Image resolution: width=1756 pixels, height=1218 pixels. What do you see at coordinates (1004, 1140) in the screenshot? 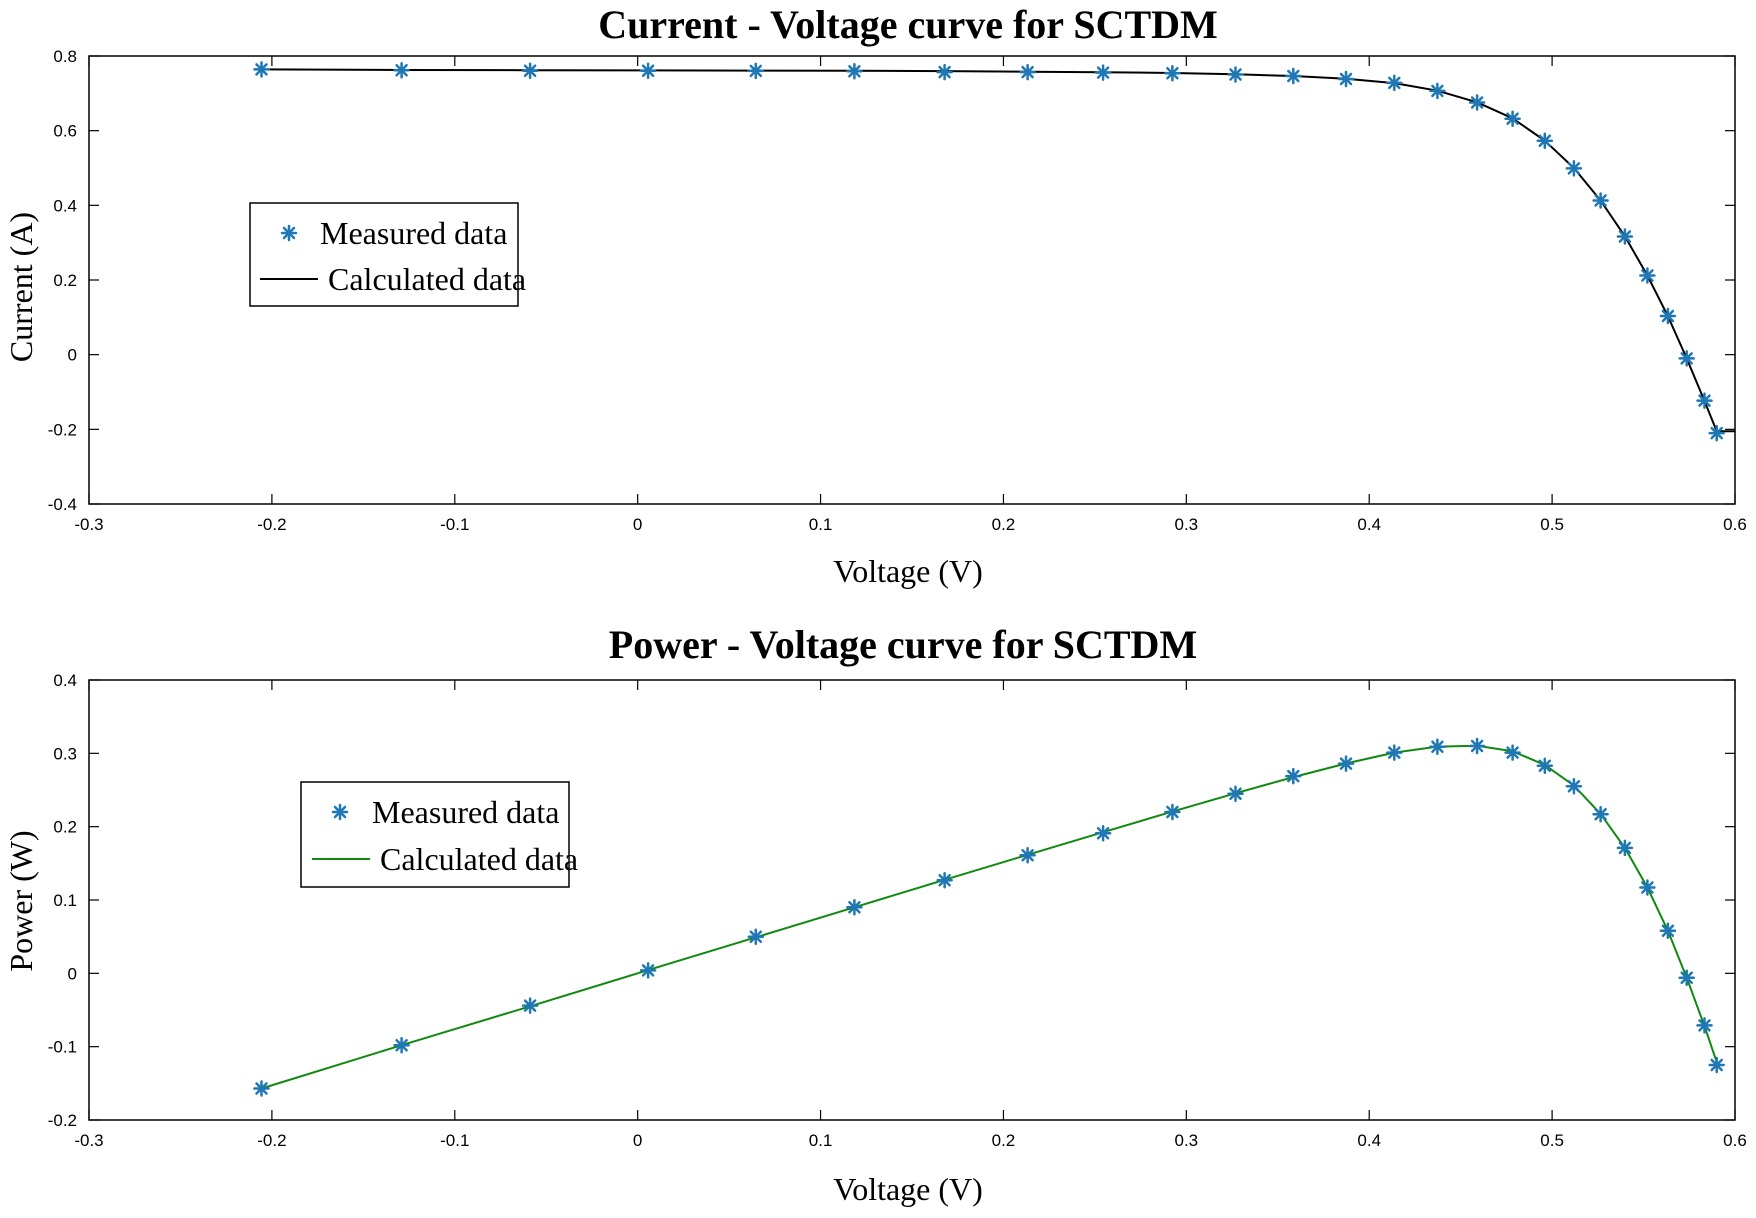
I see `chart-2-x-tick-label: 0.2` at bounding box center [1004, 1140].